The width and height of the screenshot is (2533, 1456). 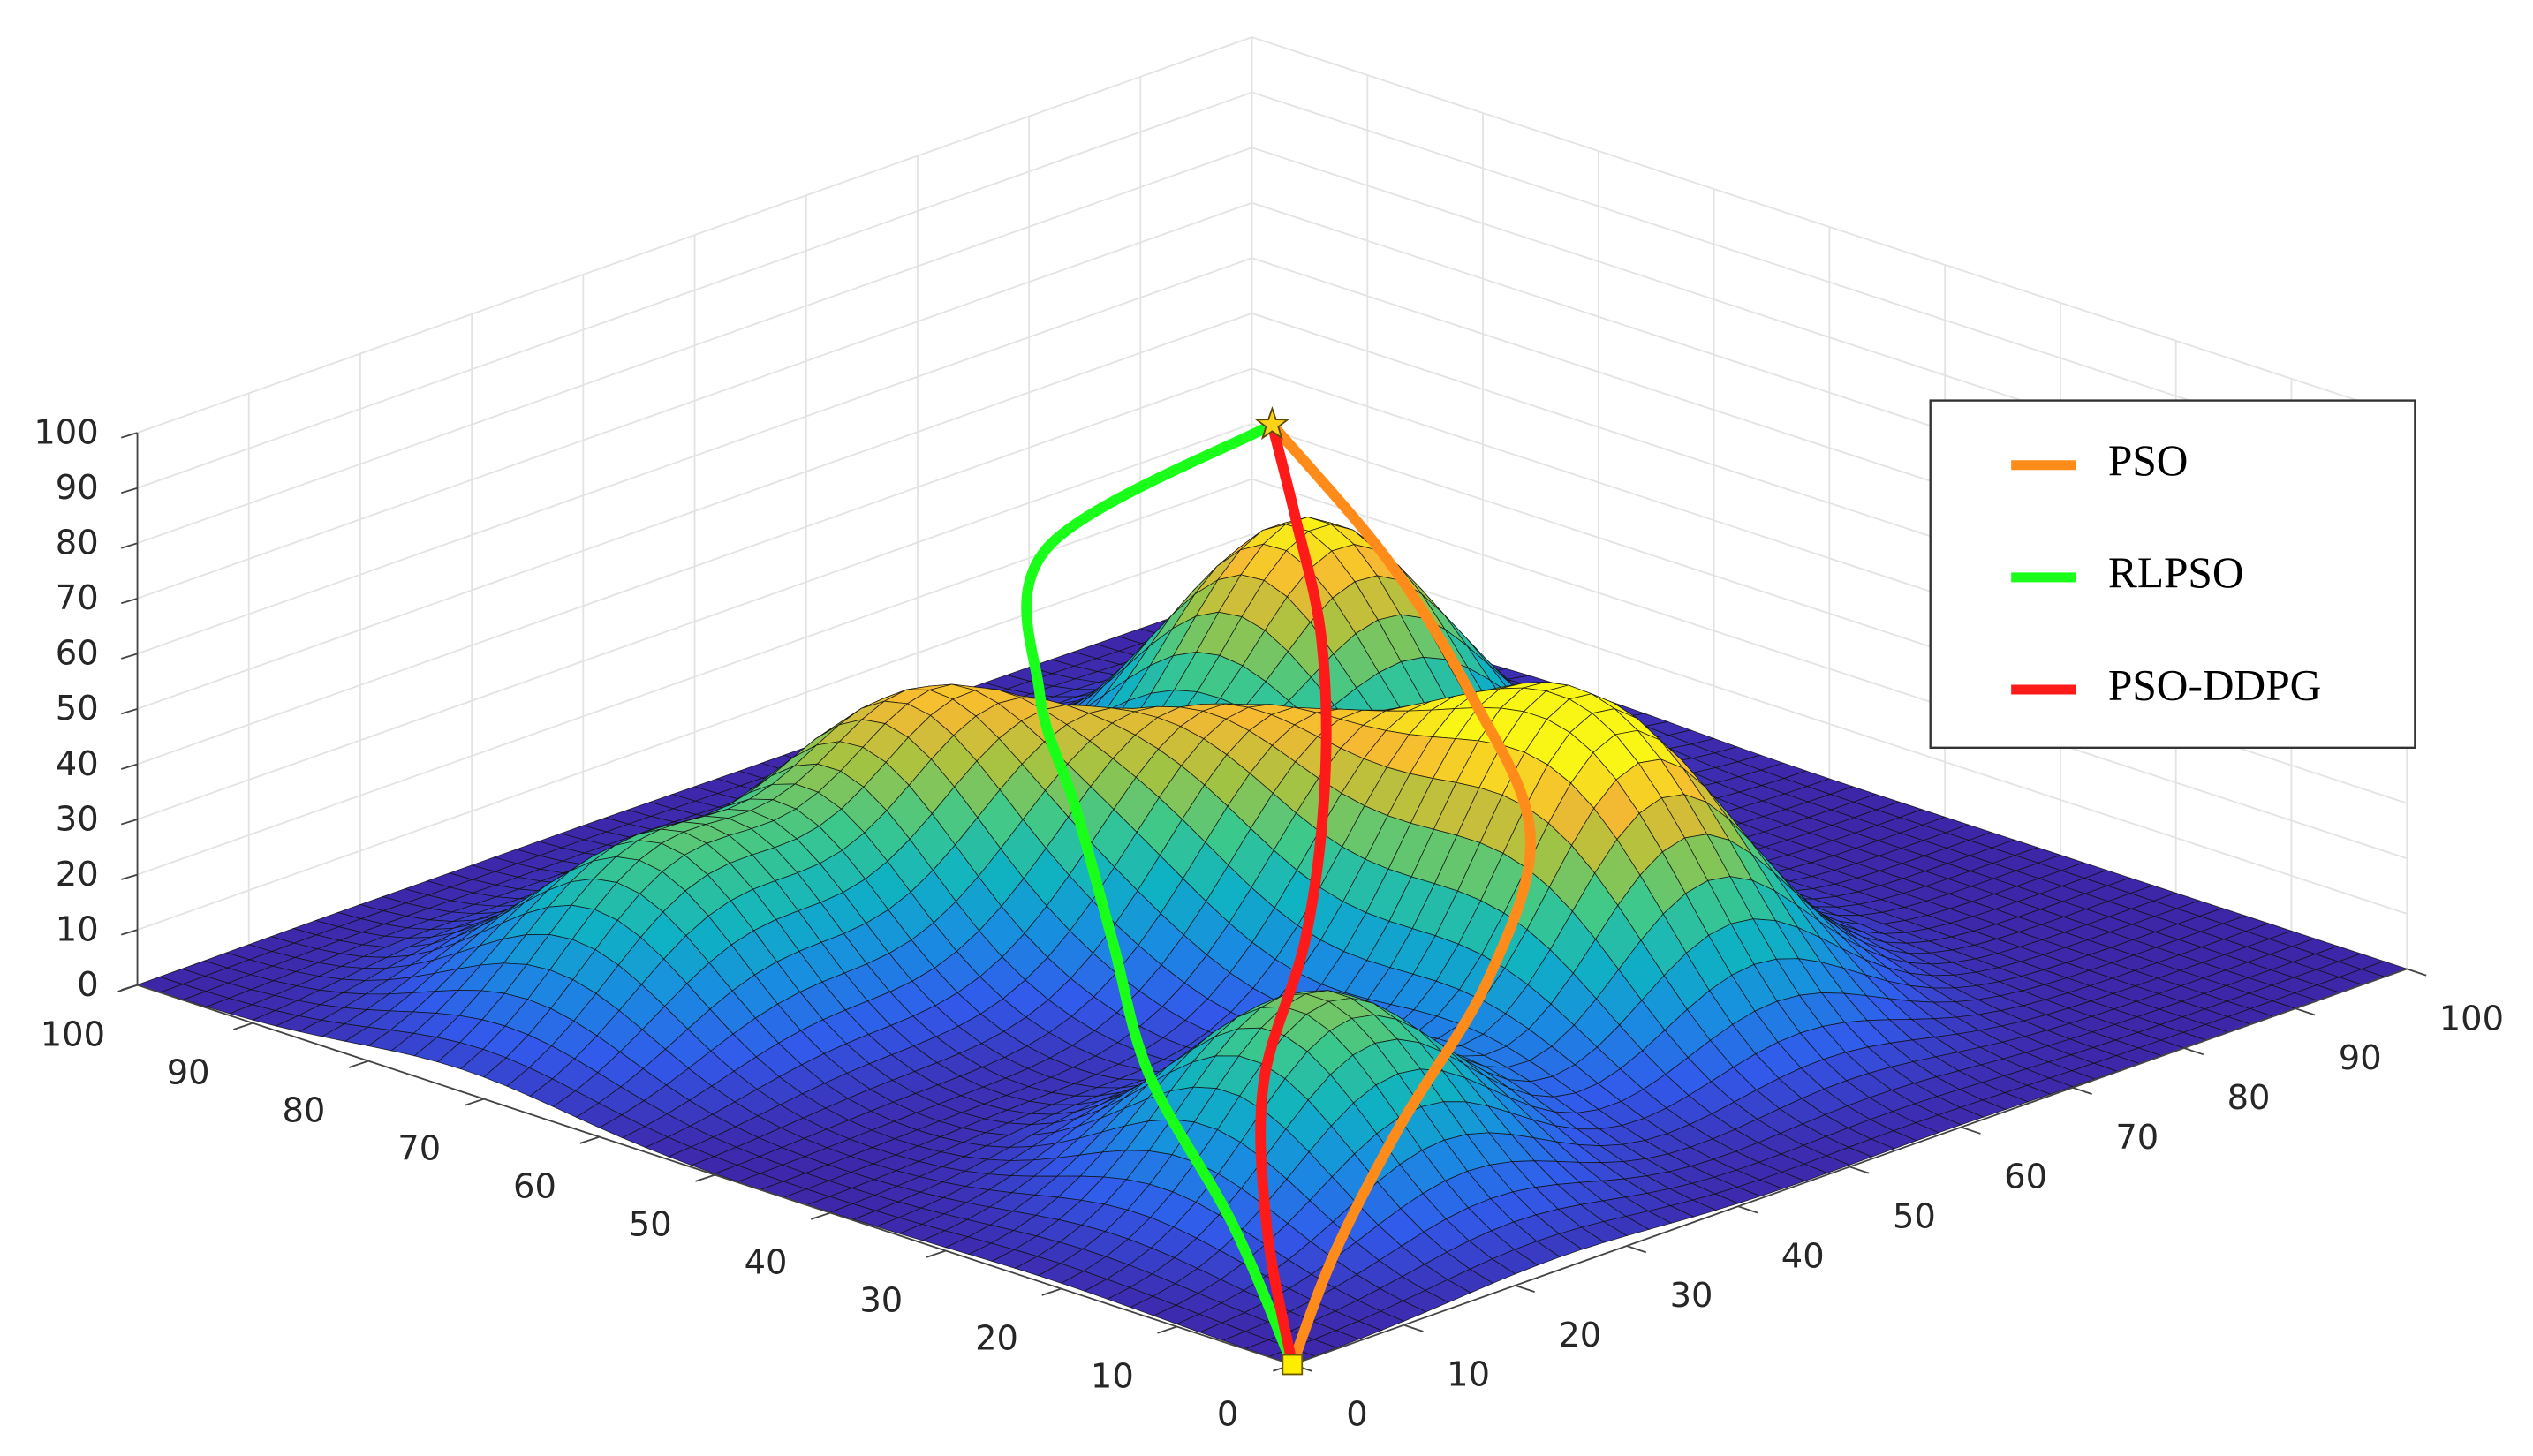 What do you see at coordinates (534, 1187) in the screenshot?
I see `y-tick-label: 60` at bounding box center [534, 1187].